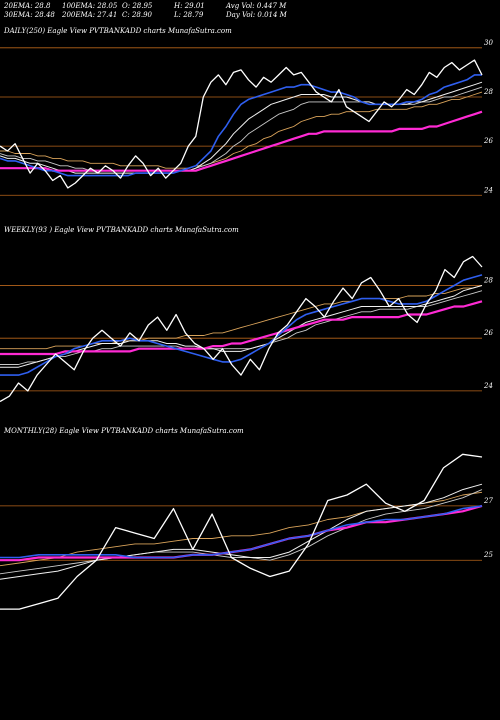 The height and width of the screenshot is (720, 500). What do you see at coordinates (488, 116) in the screenshot?
I see `daily-tick-labels: 24 26 28 30` at bounding box center [488, 116].